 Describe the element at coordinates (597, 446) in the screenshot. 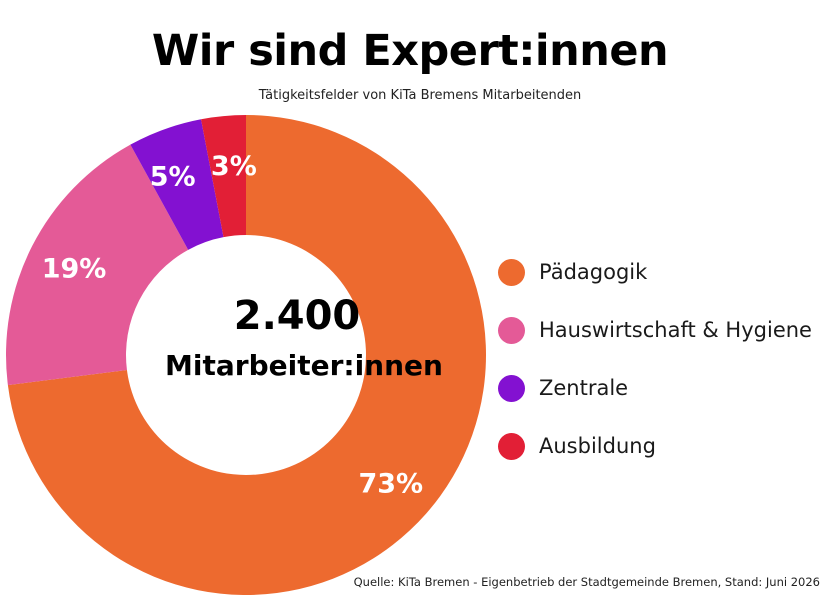

I see `legend-label: Ausbildung` at that location.